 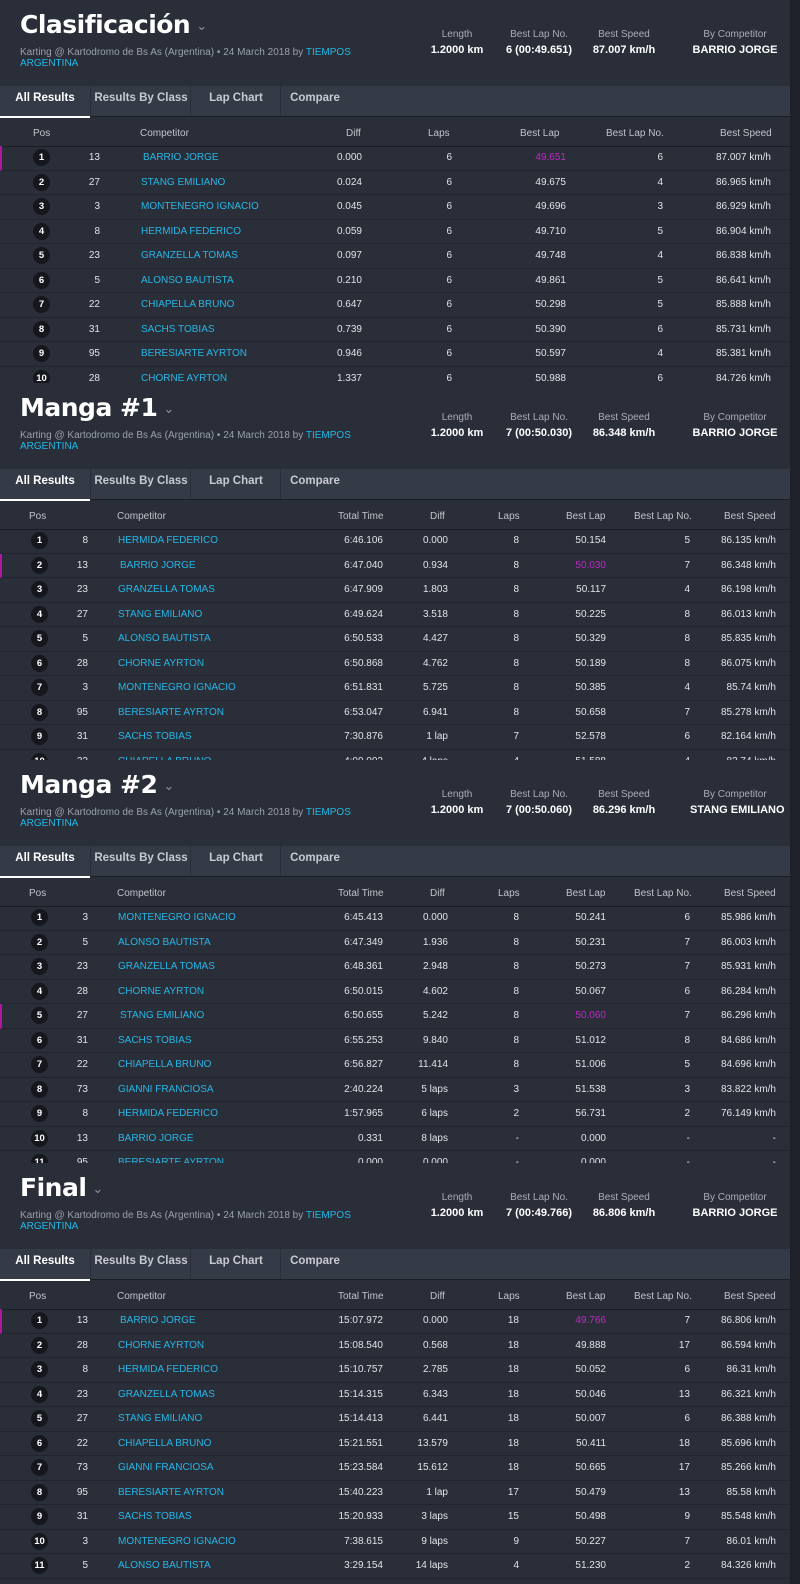 I want to click on tab-all-results: All Results, so click(x=45, y=485).